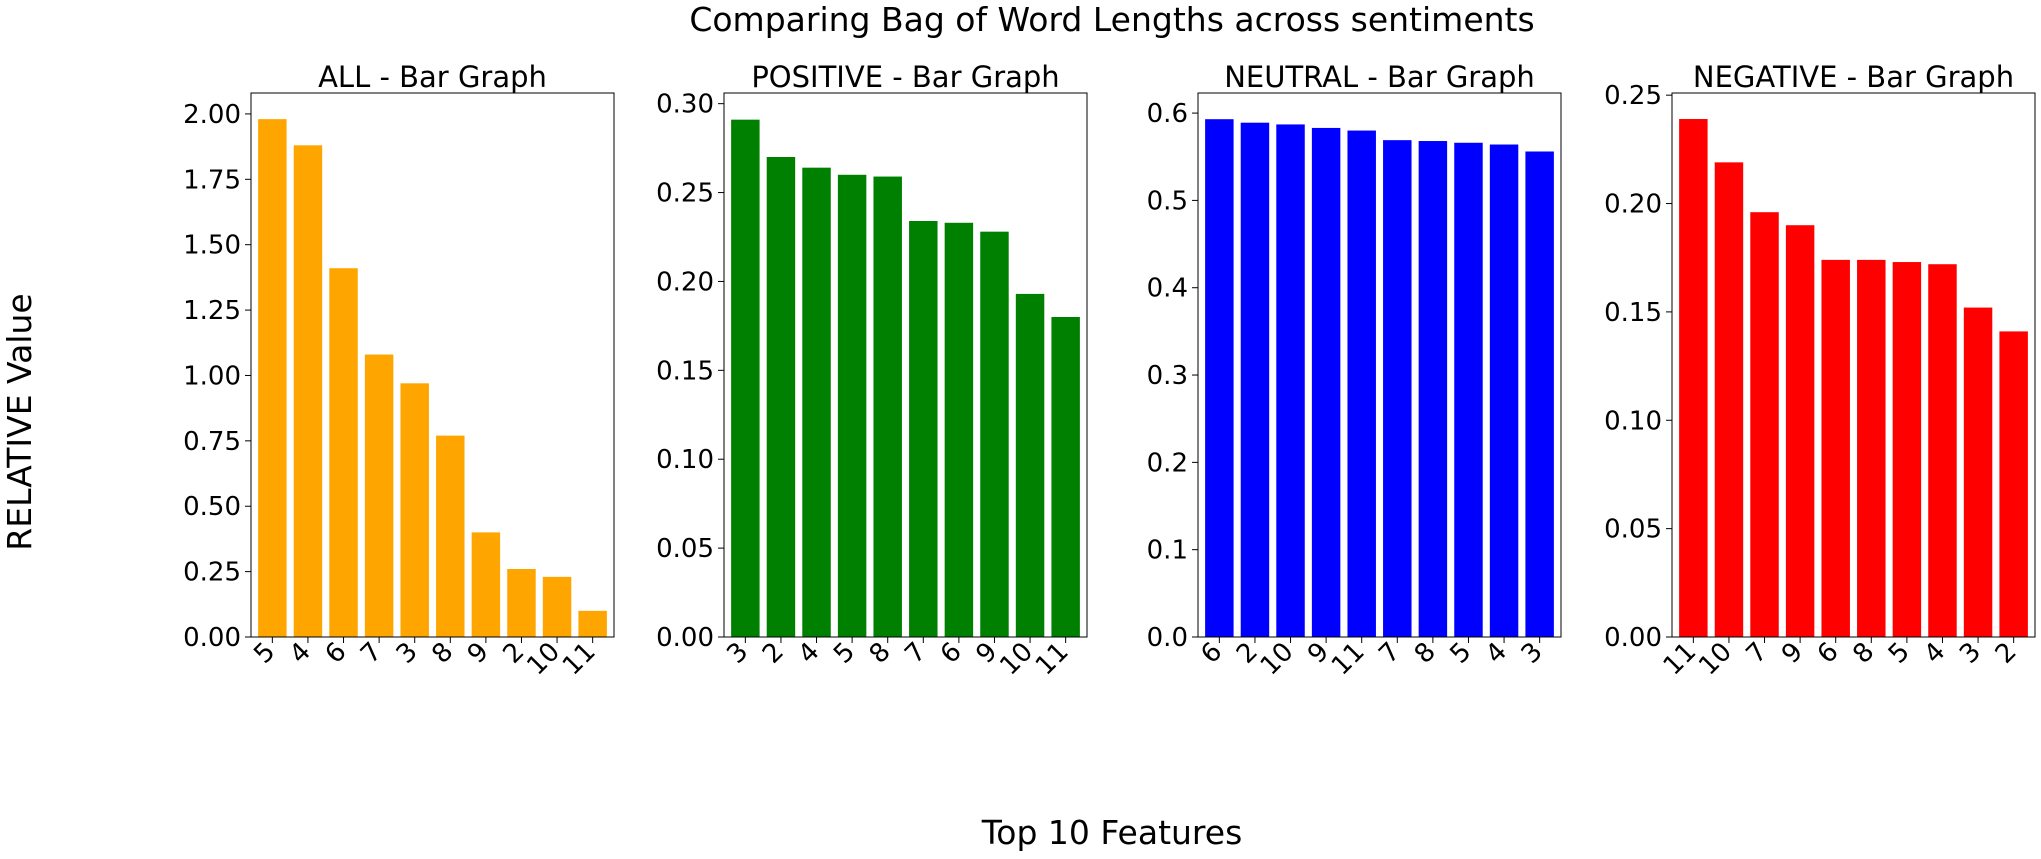 The width and height of the screenshot is (2041, 859). I want to click on y-tick-label: 0.5, so click(1167, 201).